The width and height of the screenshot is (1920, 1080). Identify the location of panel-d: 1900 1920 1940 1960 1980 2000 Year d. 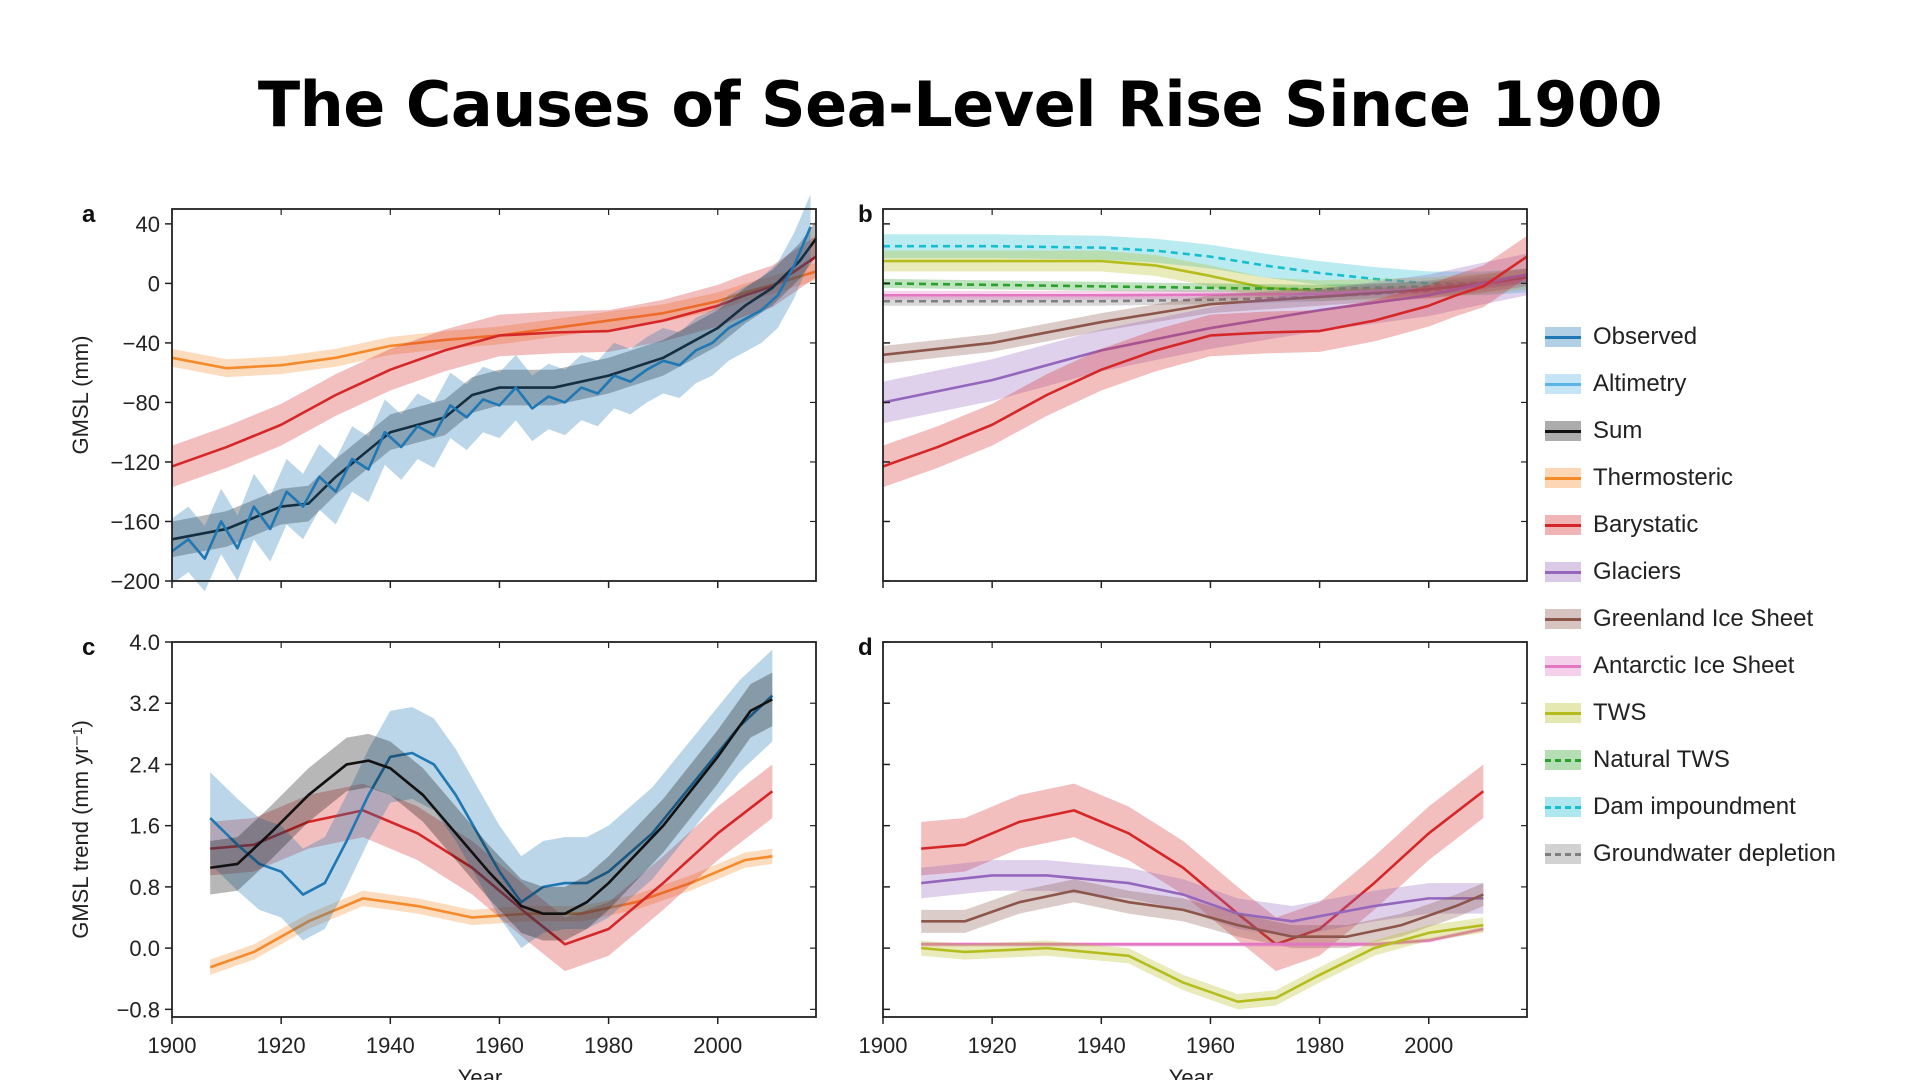
(1193, 857).